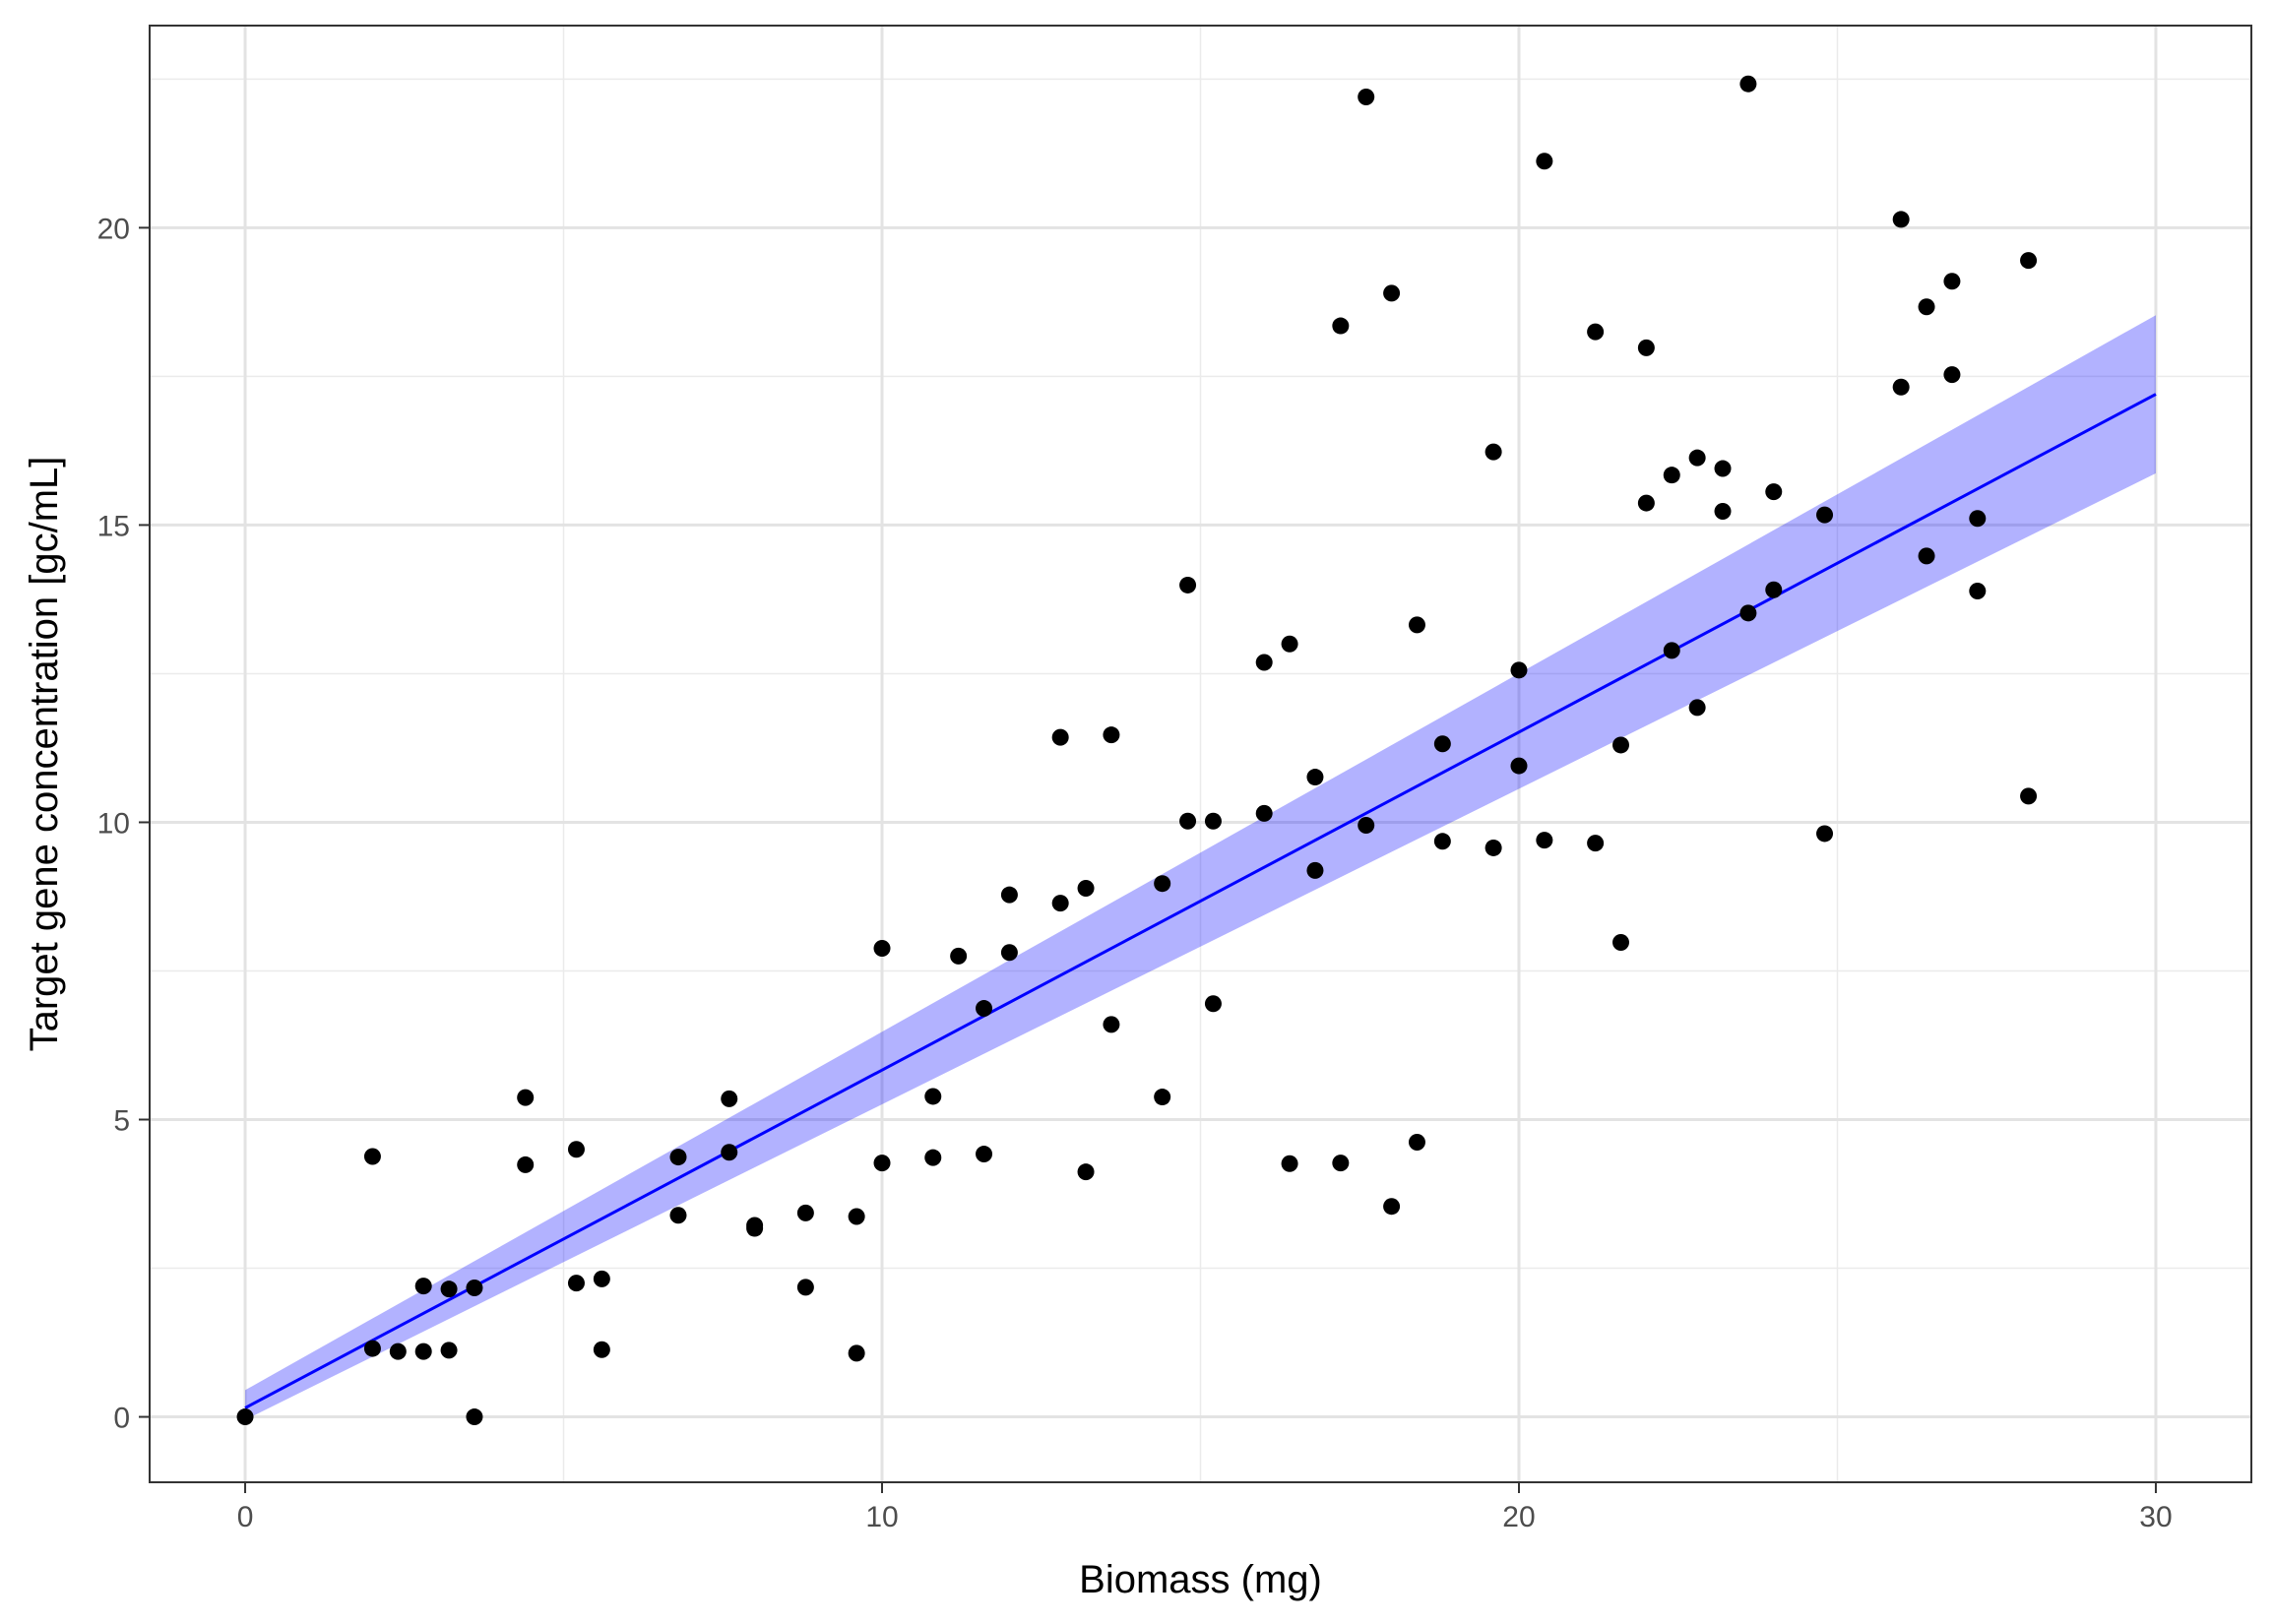 This screenshot has height=1624, width=2274. What do you see at coordinates (1518, 1517) in the screenshot?
I see `x-tick-label: 20` at bounding box center [1518, 1517].